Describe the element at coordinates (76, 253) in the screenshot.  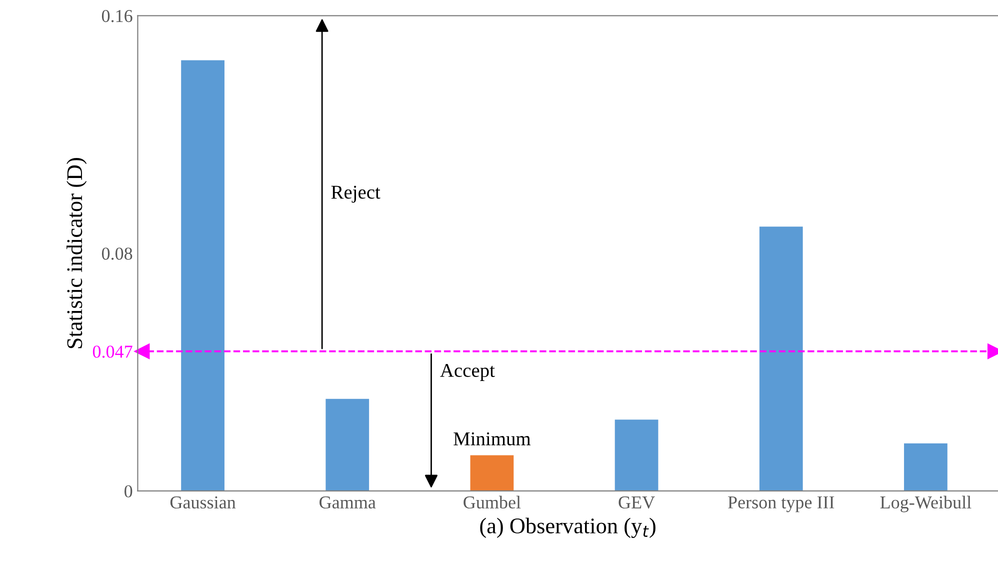
I see `y-axis-title: Statistic indicator (D)` at that location.